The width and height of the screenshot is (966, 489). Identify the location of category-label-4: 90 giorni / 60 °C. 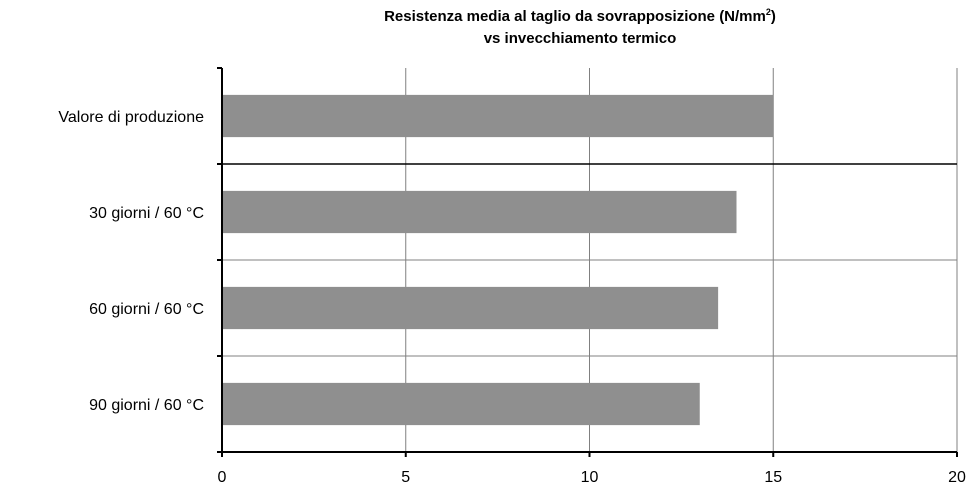
(146, 405).